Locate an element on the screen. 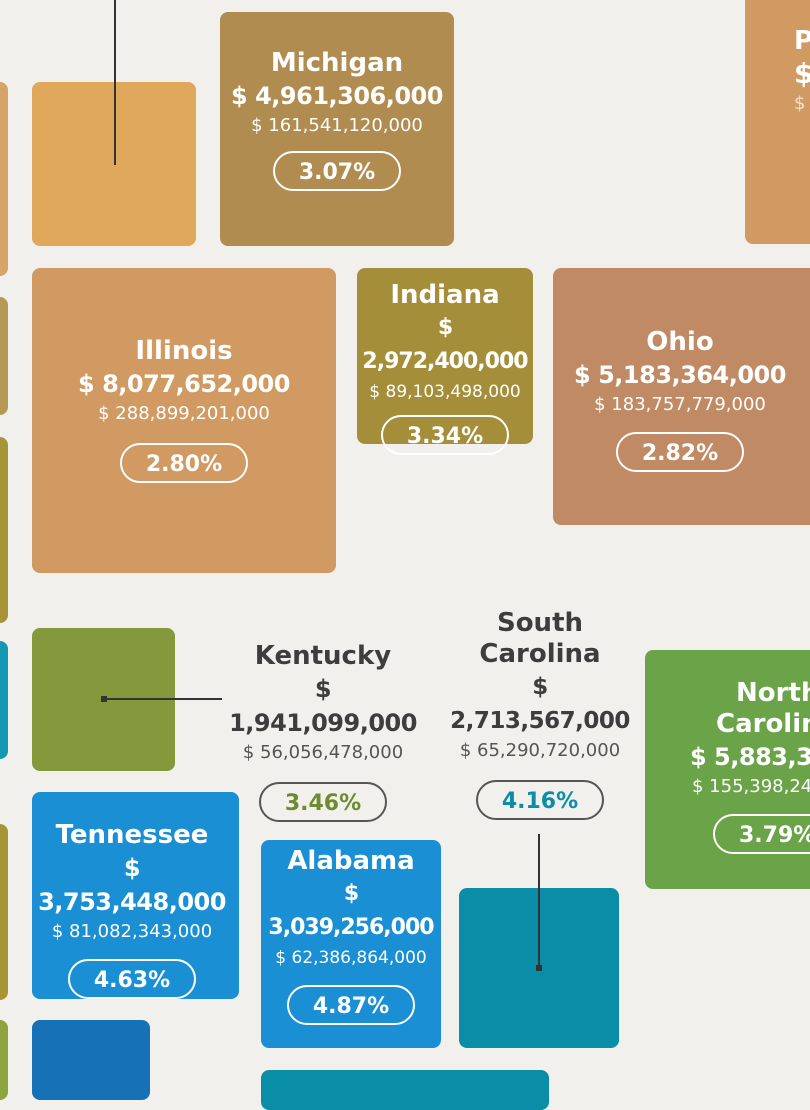  partial-tile-top-right is located at coordinates (777, 122).